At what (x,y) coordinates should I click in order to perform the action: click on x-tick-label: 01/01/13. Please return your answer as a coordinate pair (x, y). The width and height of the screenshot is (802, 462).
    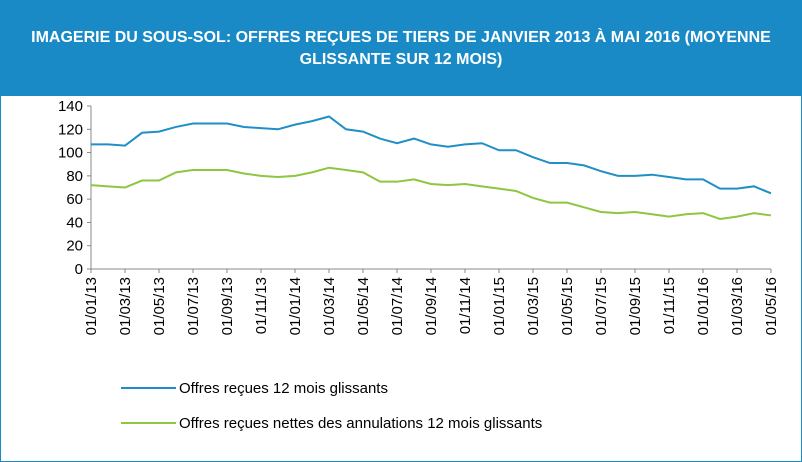
    Looking at the image, I should click on (91, 306).